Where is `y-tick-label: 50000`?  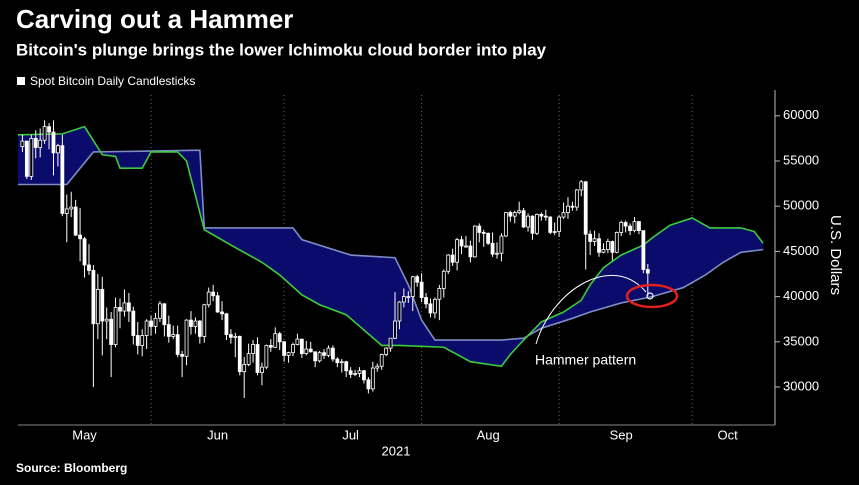 y-tick-label: 50000 is located at coordinates (801, 205).